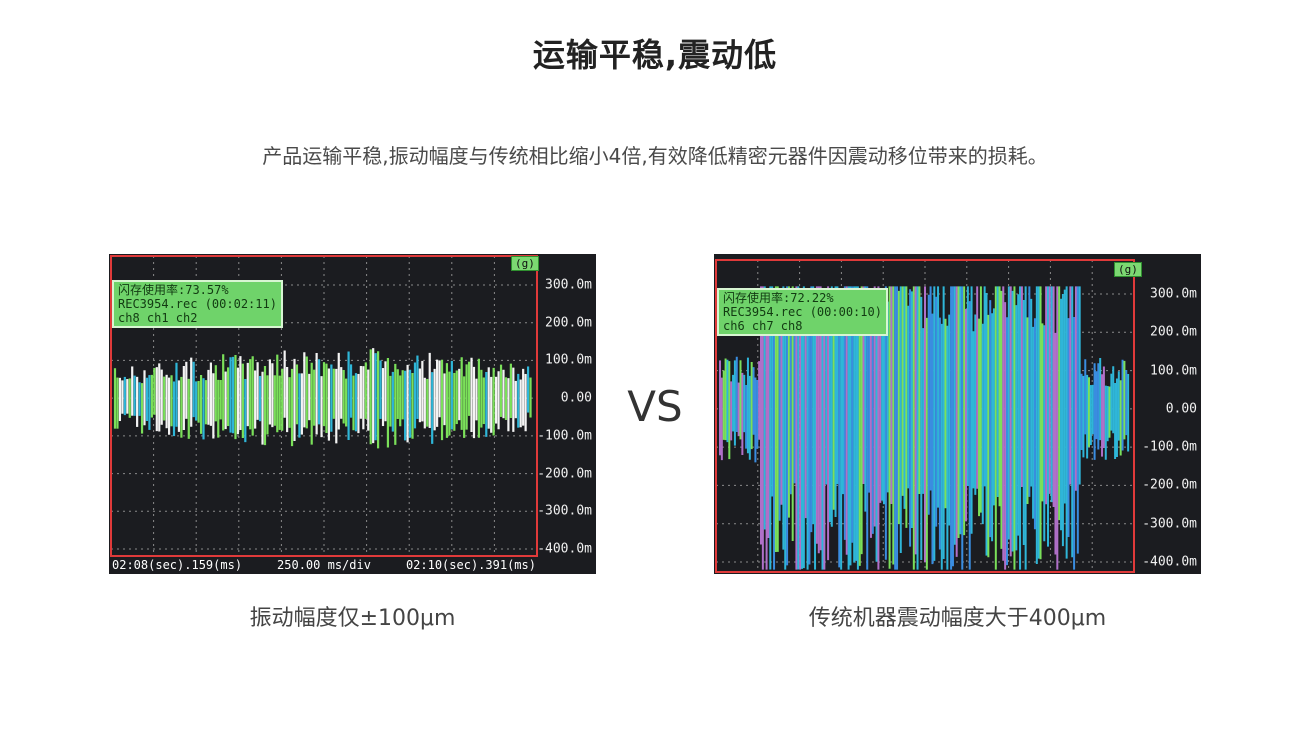  I want to click on left-footer-scale: 250.00 ms/div, so click(324, 565).